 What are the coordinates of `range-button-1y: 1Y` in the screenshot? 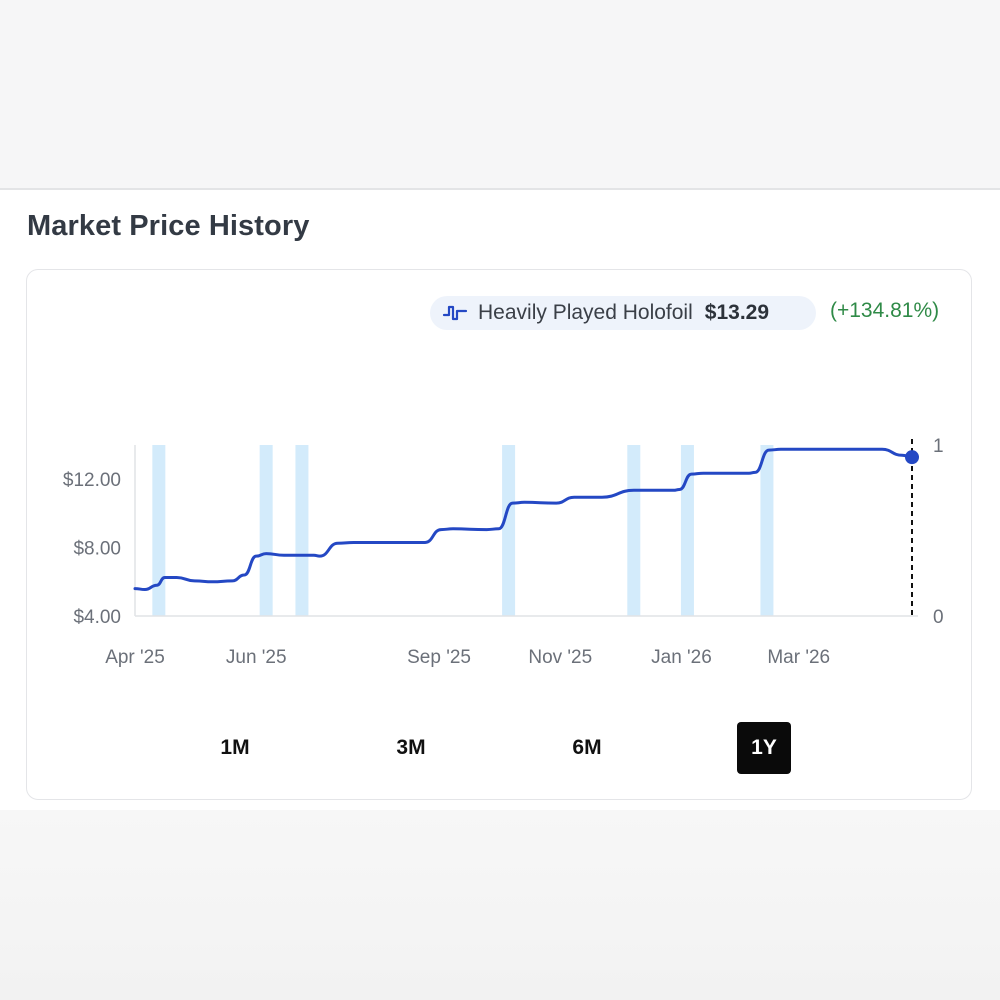 It's located at (764, 748).